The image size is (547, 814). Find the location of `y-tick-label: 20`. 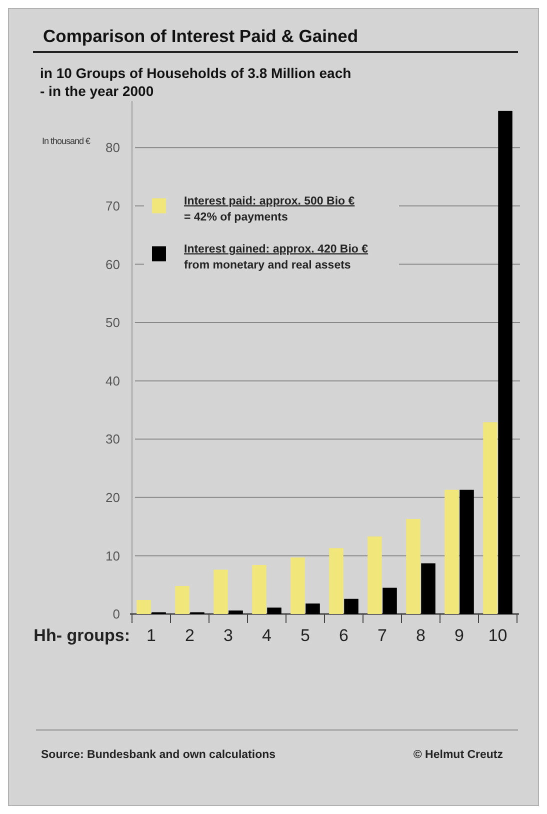

y-tick-label: 20 is located at coordinates (113, 497).